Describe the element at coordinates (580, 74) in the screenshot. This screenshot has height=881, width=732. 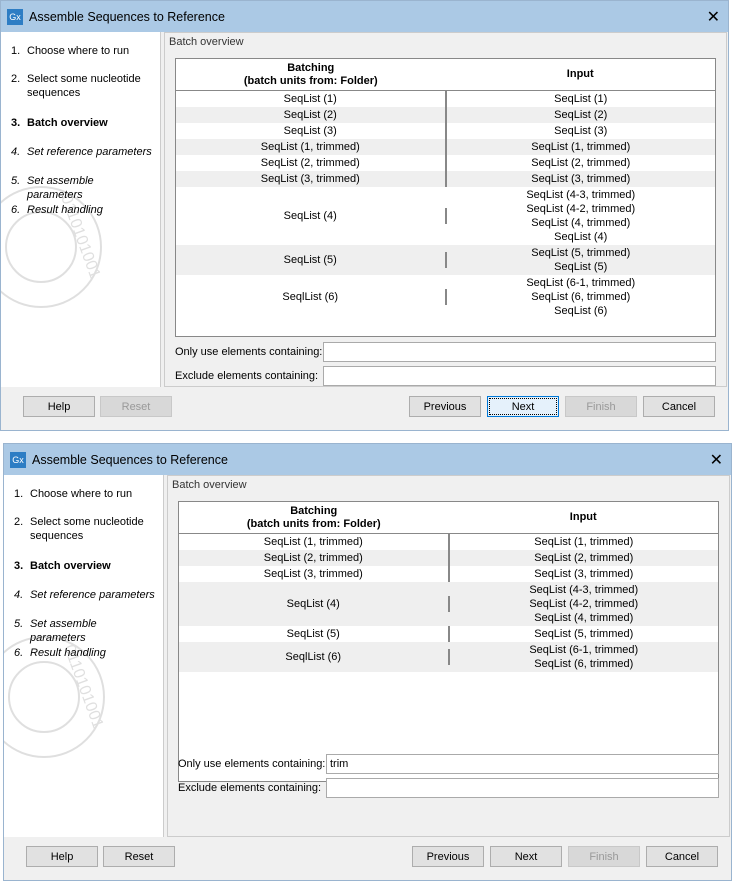
I see `column-header: Input` at that location.